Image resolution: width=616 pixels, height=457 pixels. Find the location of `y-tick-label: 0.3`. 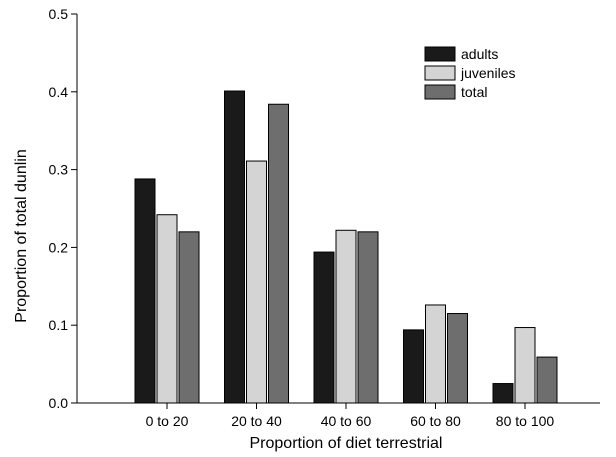

y-tick-label: 0.3 is located at coordinates (59, 170).